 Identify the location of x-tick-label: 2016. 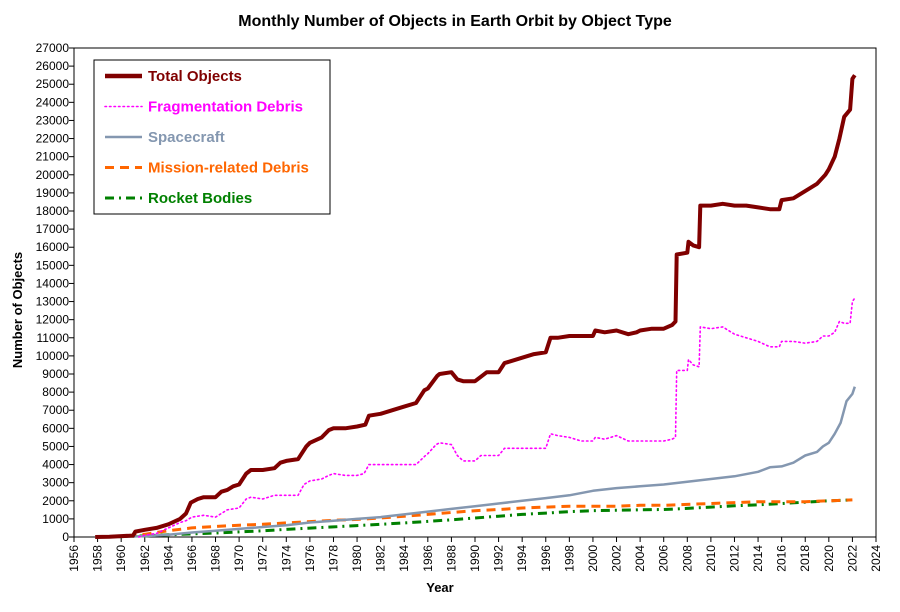
(782, 558).